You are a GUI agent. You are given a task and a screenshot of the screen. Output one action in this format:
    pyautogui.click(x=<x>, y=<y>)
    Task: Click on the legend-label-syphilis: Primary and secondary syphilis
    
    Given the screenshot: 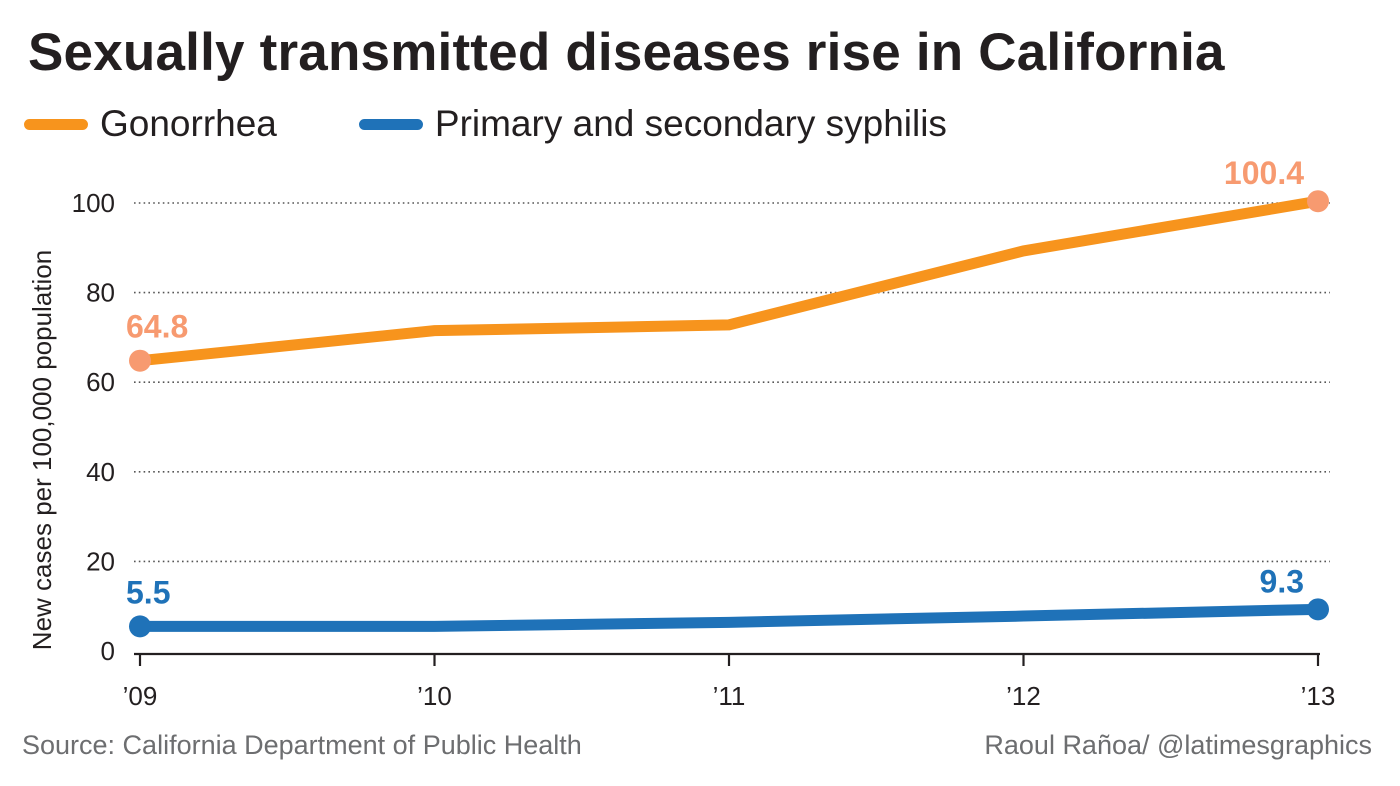 What is the action you would take?
    pyautogui.click(x=690, y=123)
    